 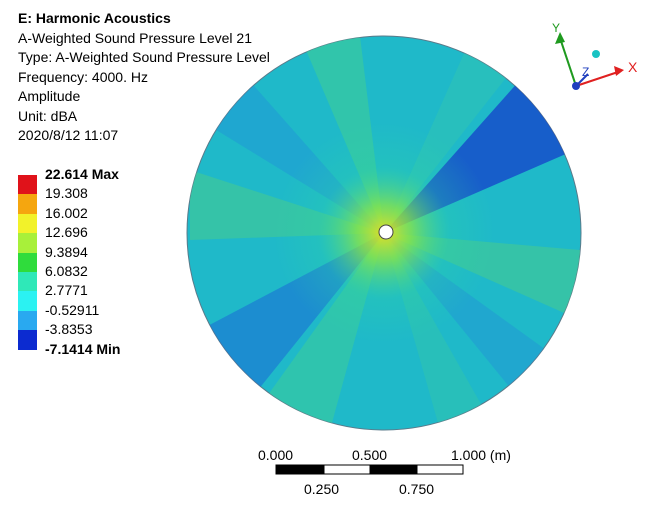 What do you see at coordinates (576, 86) in the screenshot?
I see `triad-origin` at bounding box center [576, 86].